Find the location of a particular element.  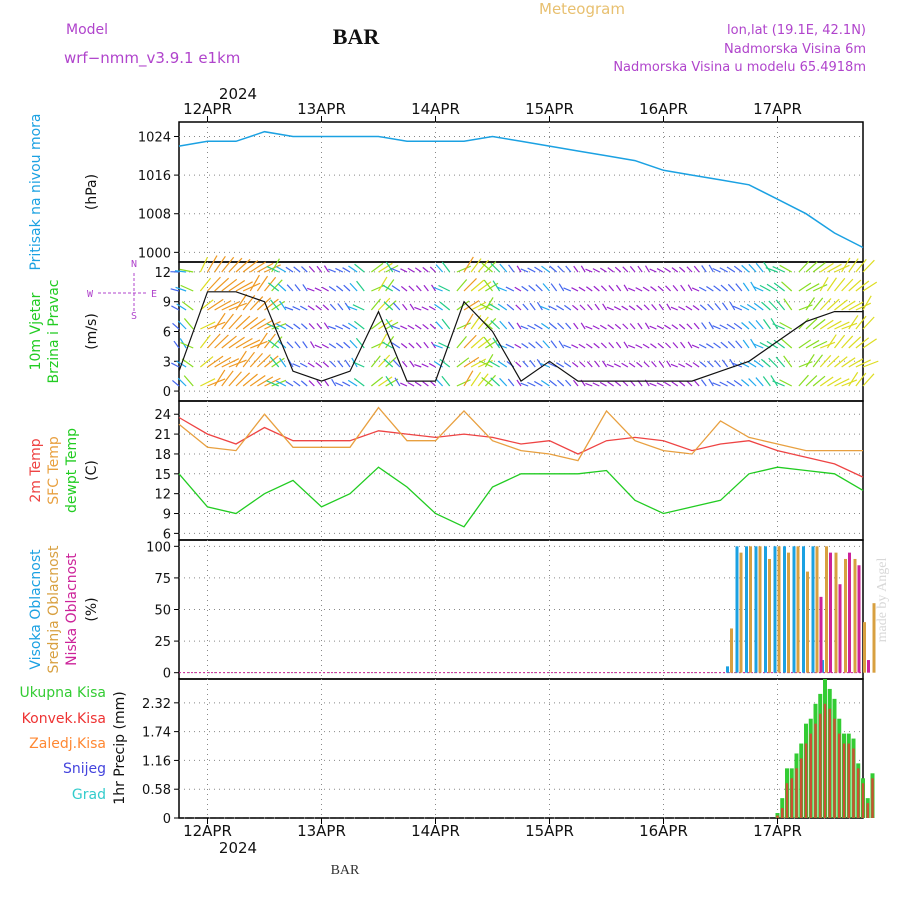

x-day-label-bottom: 17APR is located at coordinates (777, 831).